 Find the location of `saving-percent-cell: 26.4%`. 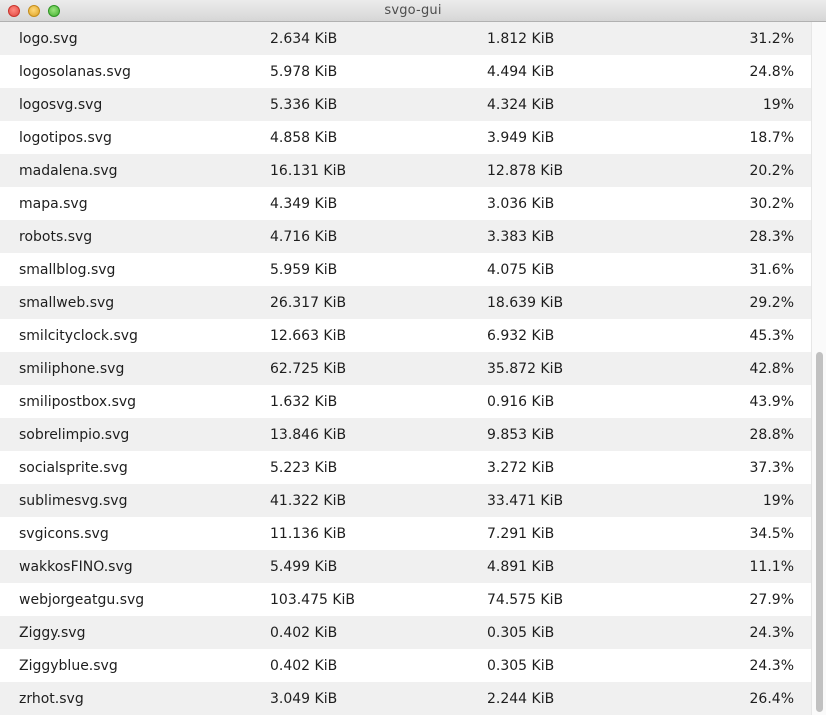

saving-percent-cell: 26.4% is located at coordinates (771, 698).